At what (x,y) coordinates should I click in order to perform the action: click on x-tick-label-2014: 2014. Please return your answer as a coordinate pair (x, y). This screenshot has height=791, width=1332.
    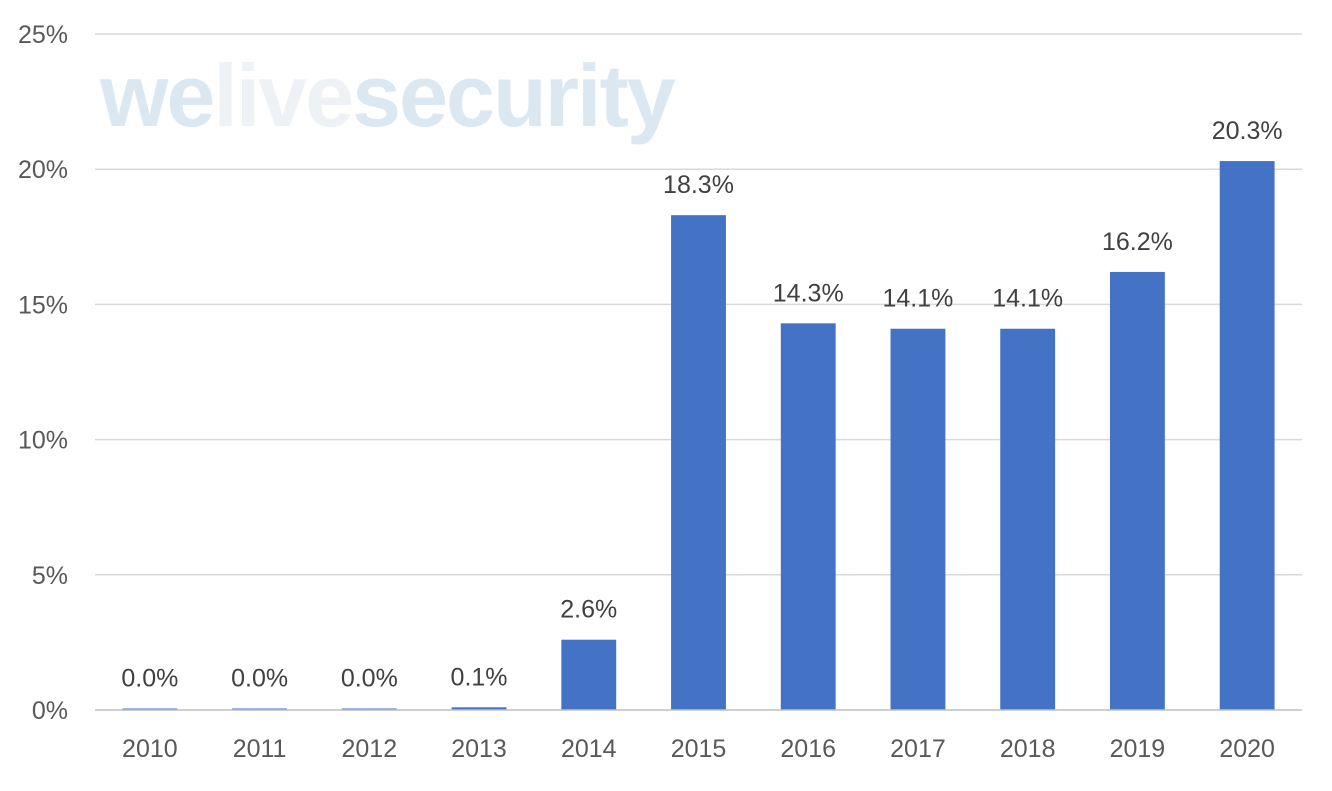
    Looking at the image, I should click on (589, 749).